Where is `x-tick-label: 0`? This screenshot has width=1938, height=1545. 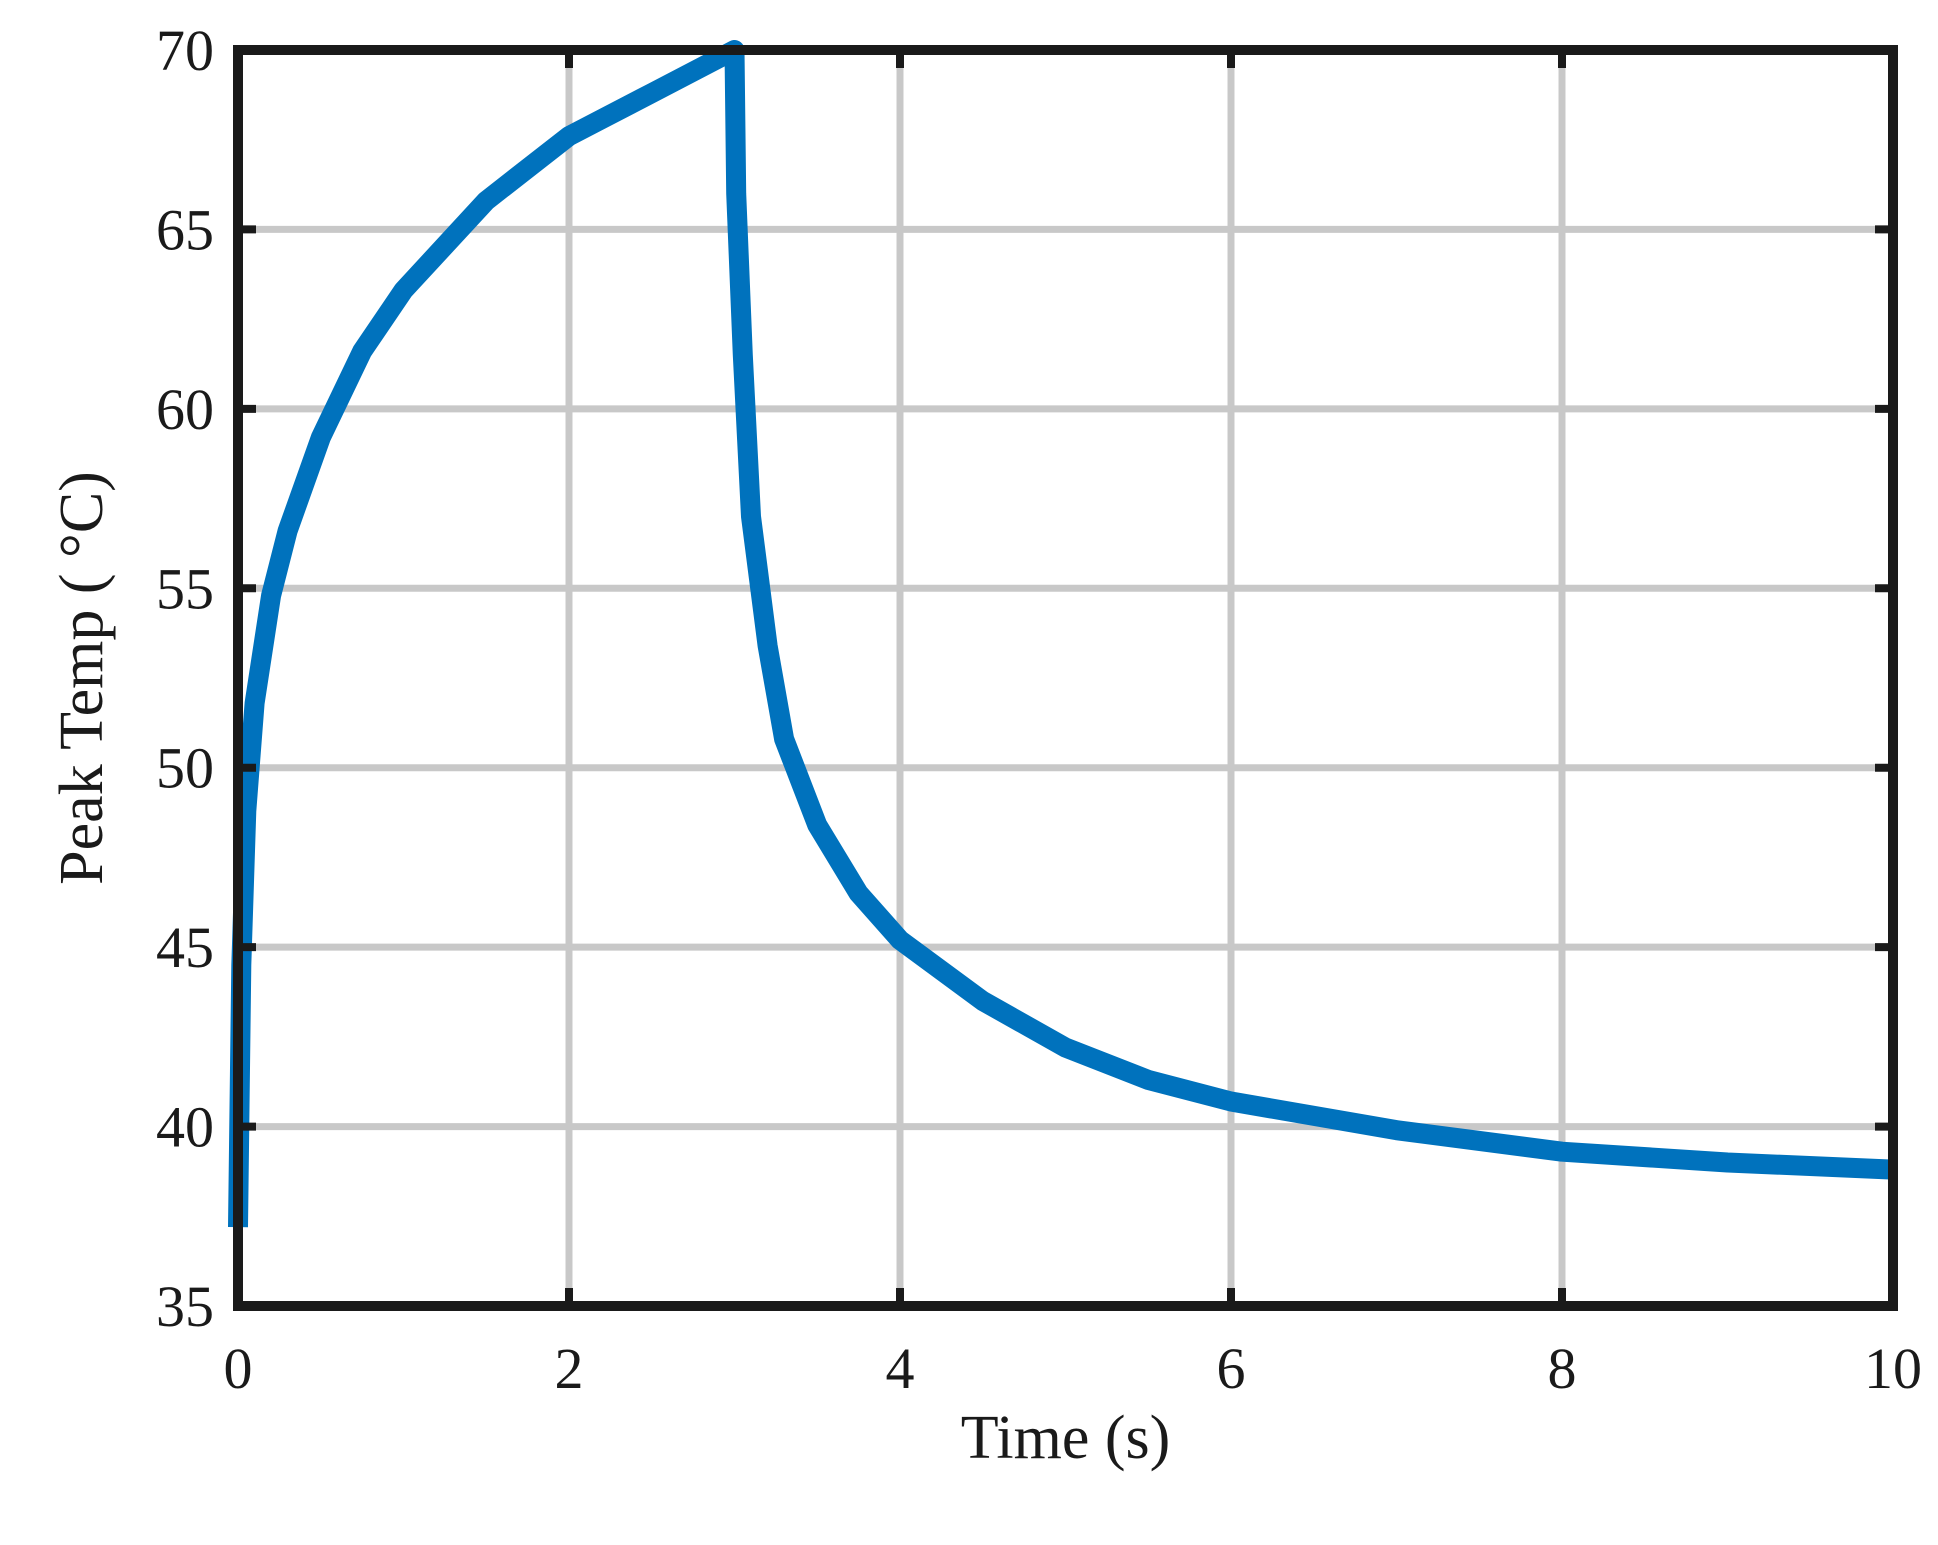 x-tick-label: 0 is located at coordinates (238, 1368).